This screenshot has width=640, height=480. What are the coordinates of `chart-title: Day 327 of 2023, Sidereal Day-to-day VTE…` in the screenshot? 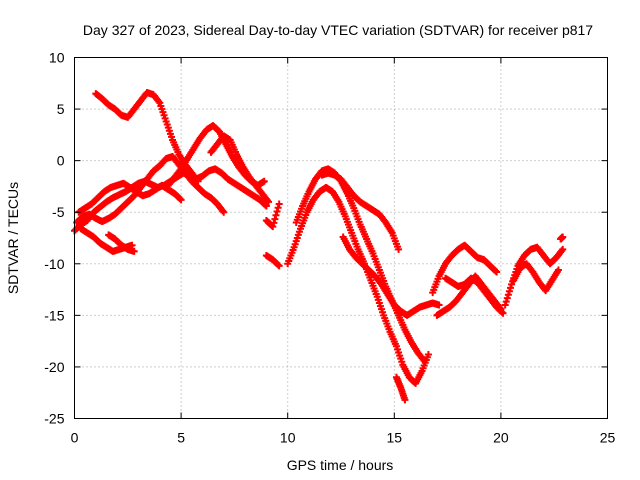 It's located at (338, 30).